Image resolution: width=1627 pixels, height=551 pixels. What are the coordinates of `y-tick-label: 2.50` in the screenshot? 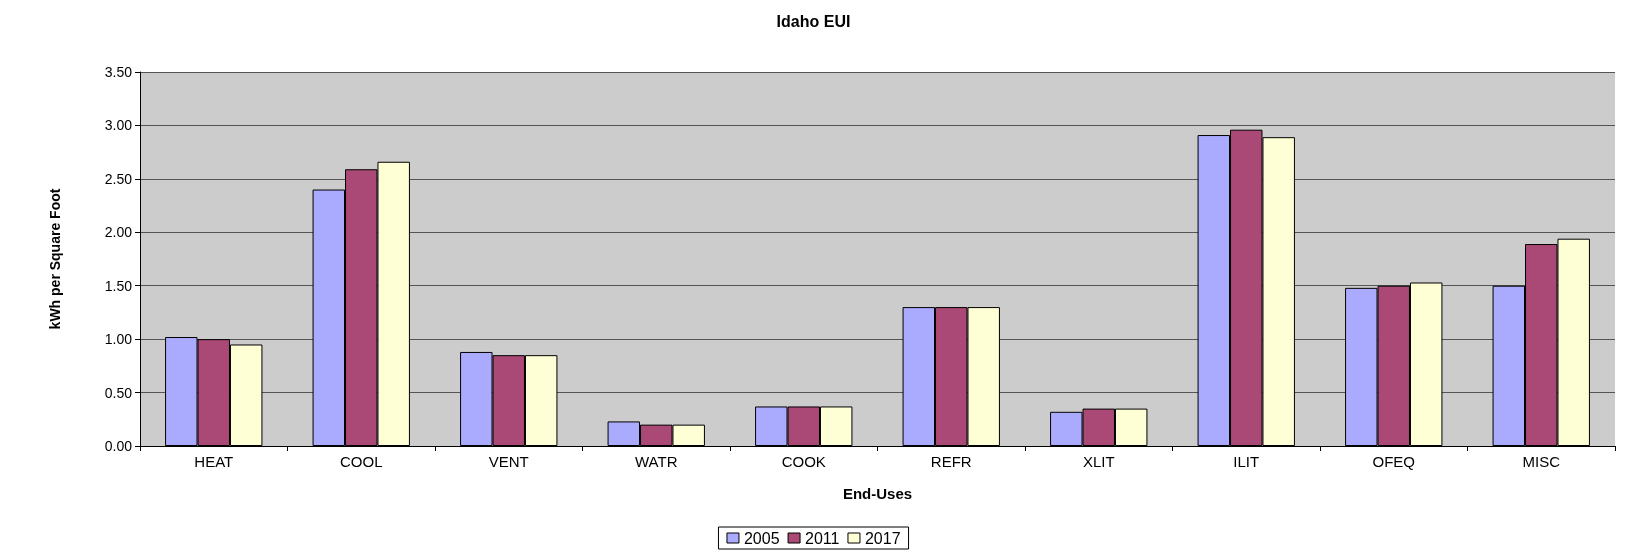 It's located at (118, 178).